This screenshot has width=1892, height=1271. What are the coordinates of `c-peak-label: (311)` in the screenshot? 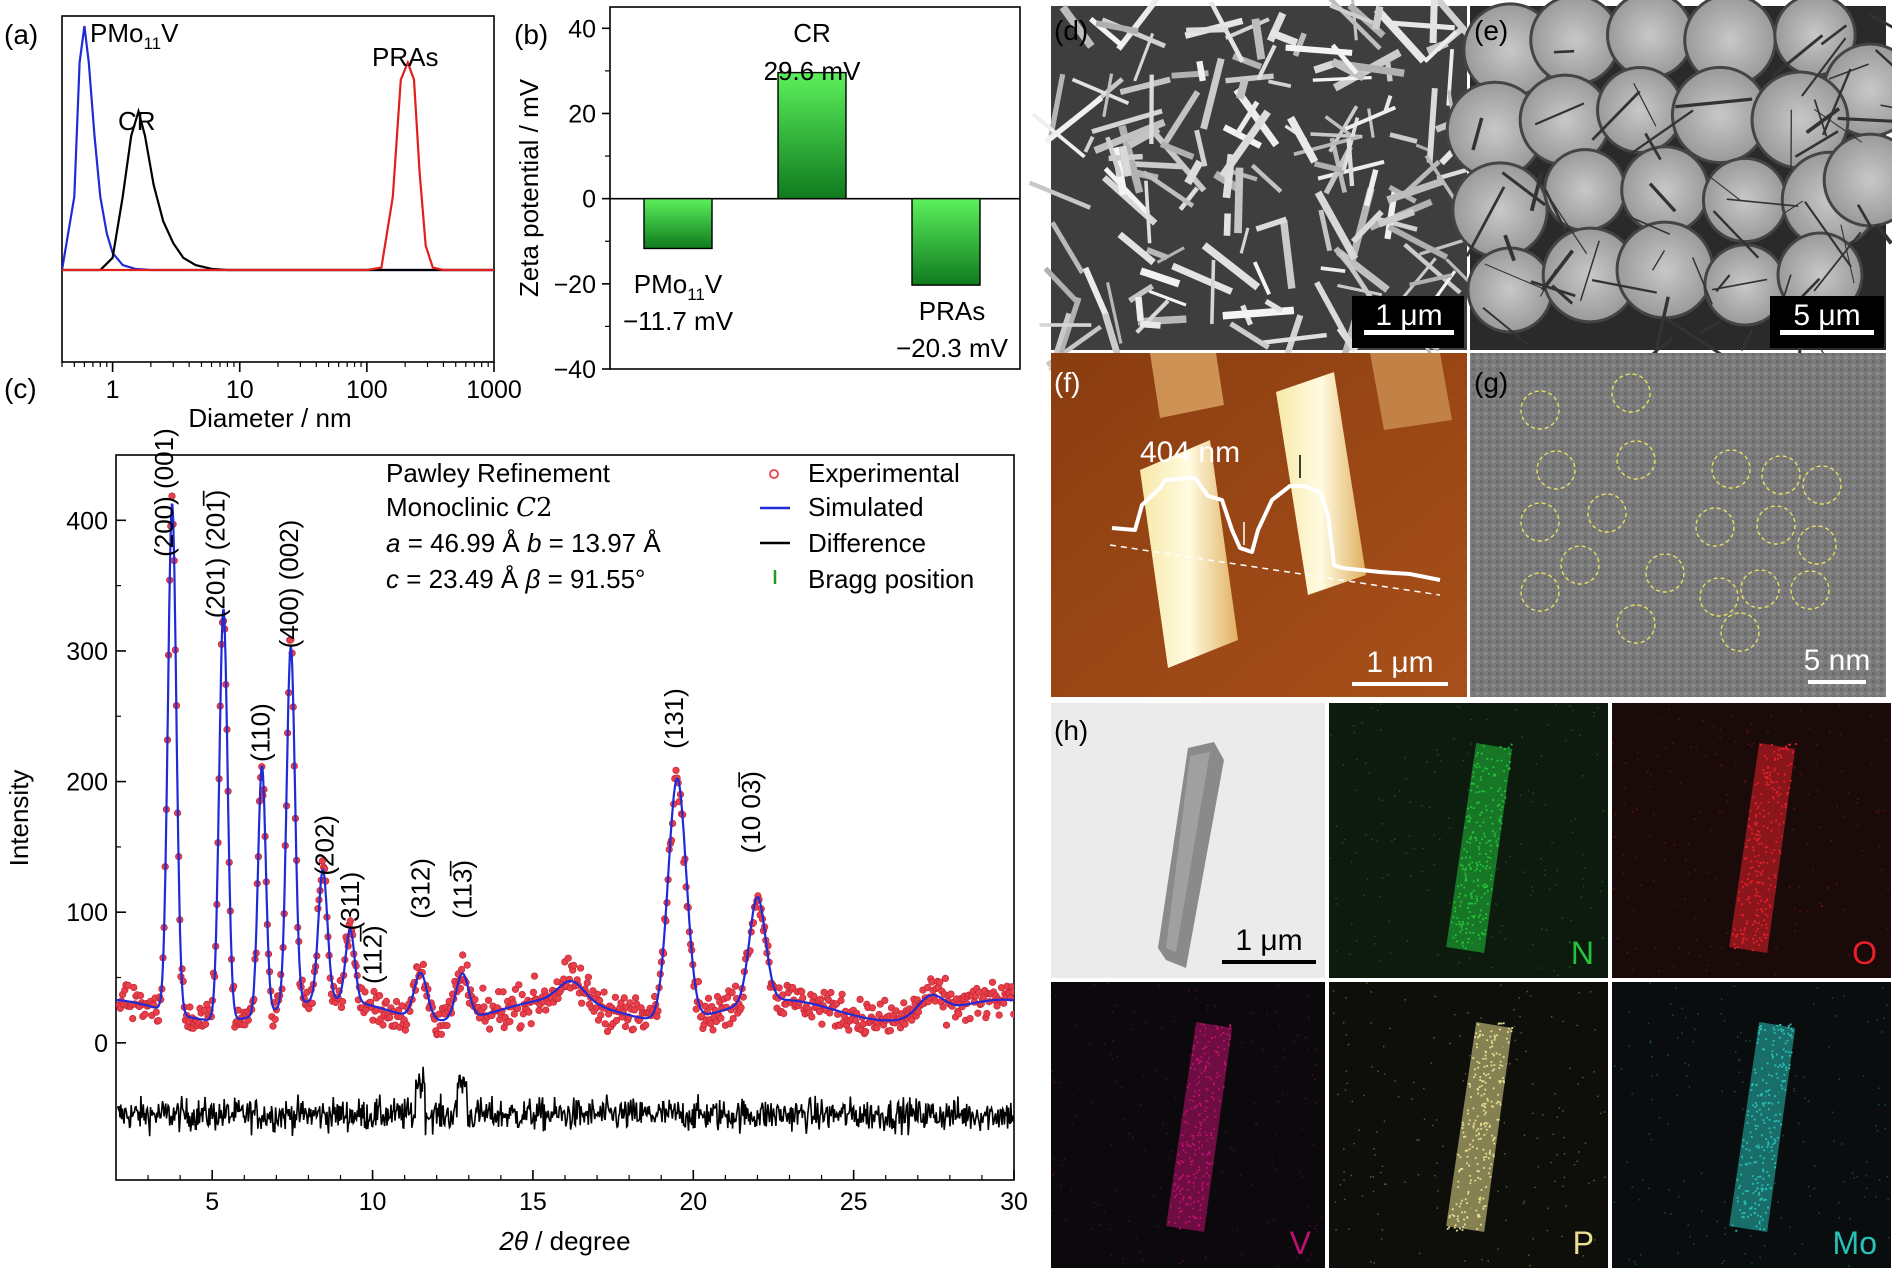 It's located at (350, 901).